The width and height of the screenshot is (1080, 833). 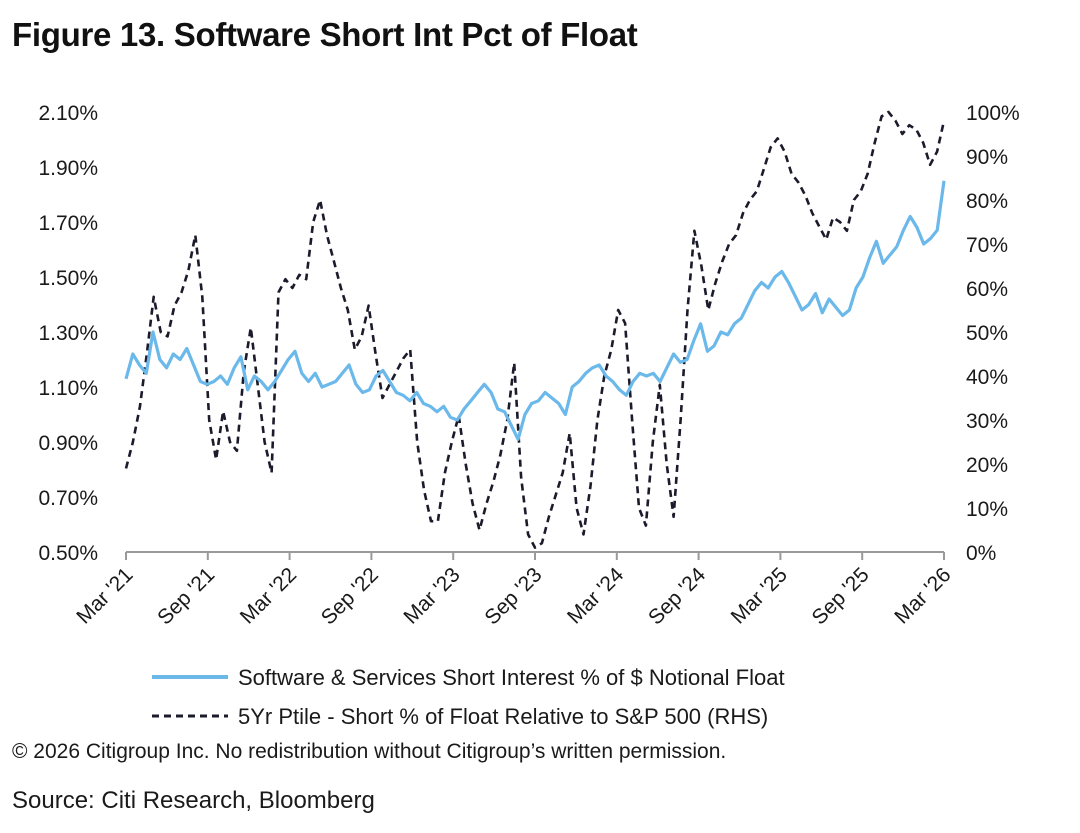 What do you see at coordinates (987, 421) in the screenshot?
I see `right-tick-label: 30%` at bounding box center [987, 421].